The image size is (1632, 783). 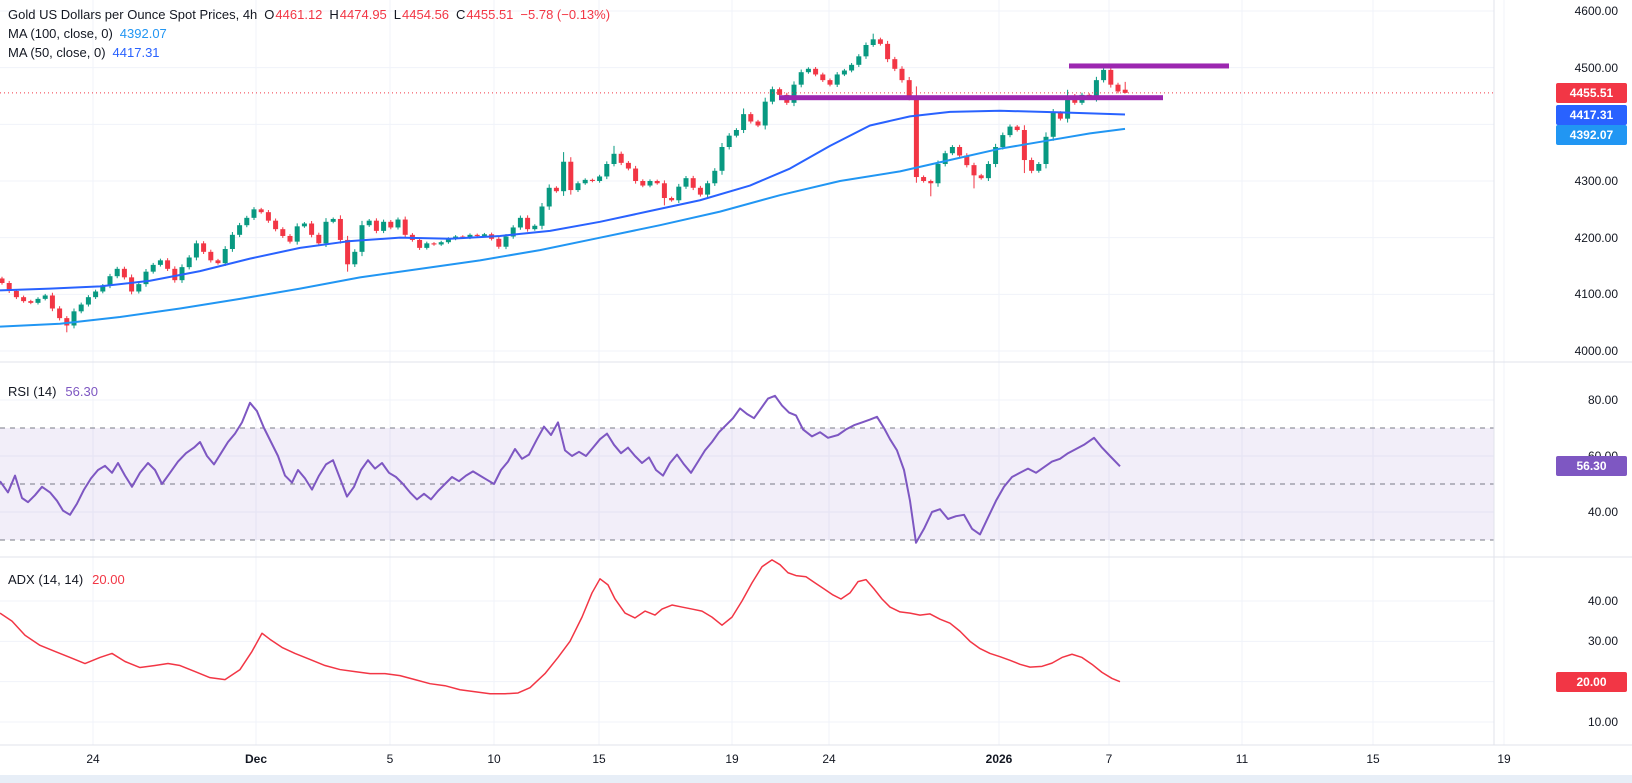 What do you see at coordinates (1596, 237) in the screenshot?
I see `price-axis-label: 4200.00` at bounding box center [1596, 237].